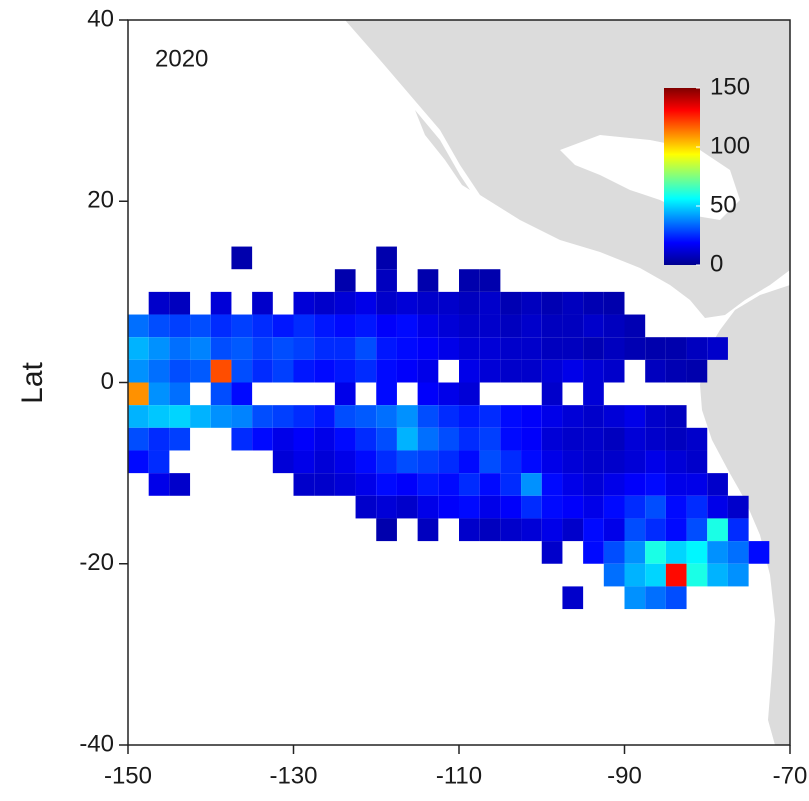 This screenshot has width=809, height=801. I want to click on x-tick-label: -70, so click(790, 775).